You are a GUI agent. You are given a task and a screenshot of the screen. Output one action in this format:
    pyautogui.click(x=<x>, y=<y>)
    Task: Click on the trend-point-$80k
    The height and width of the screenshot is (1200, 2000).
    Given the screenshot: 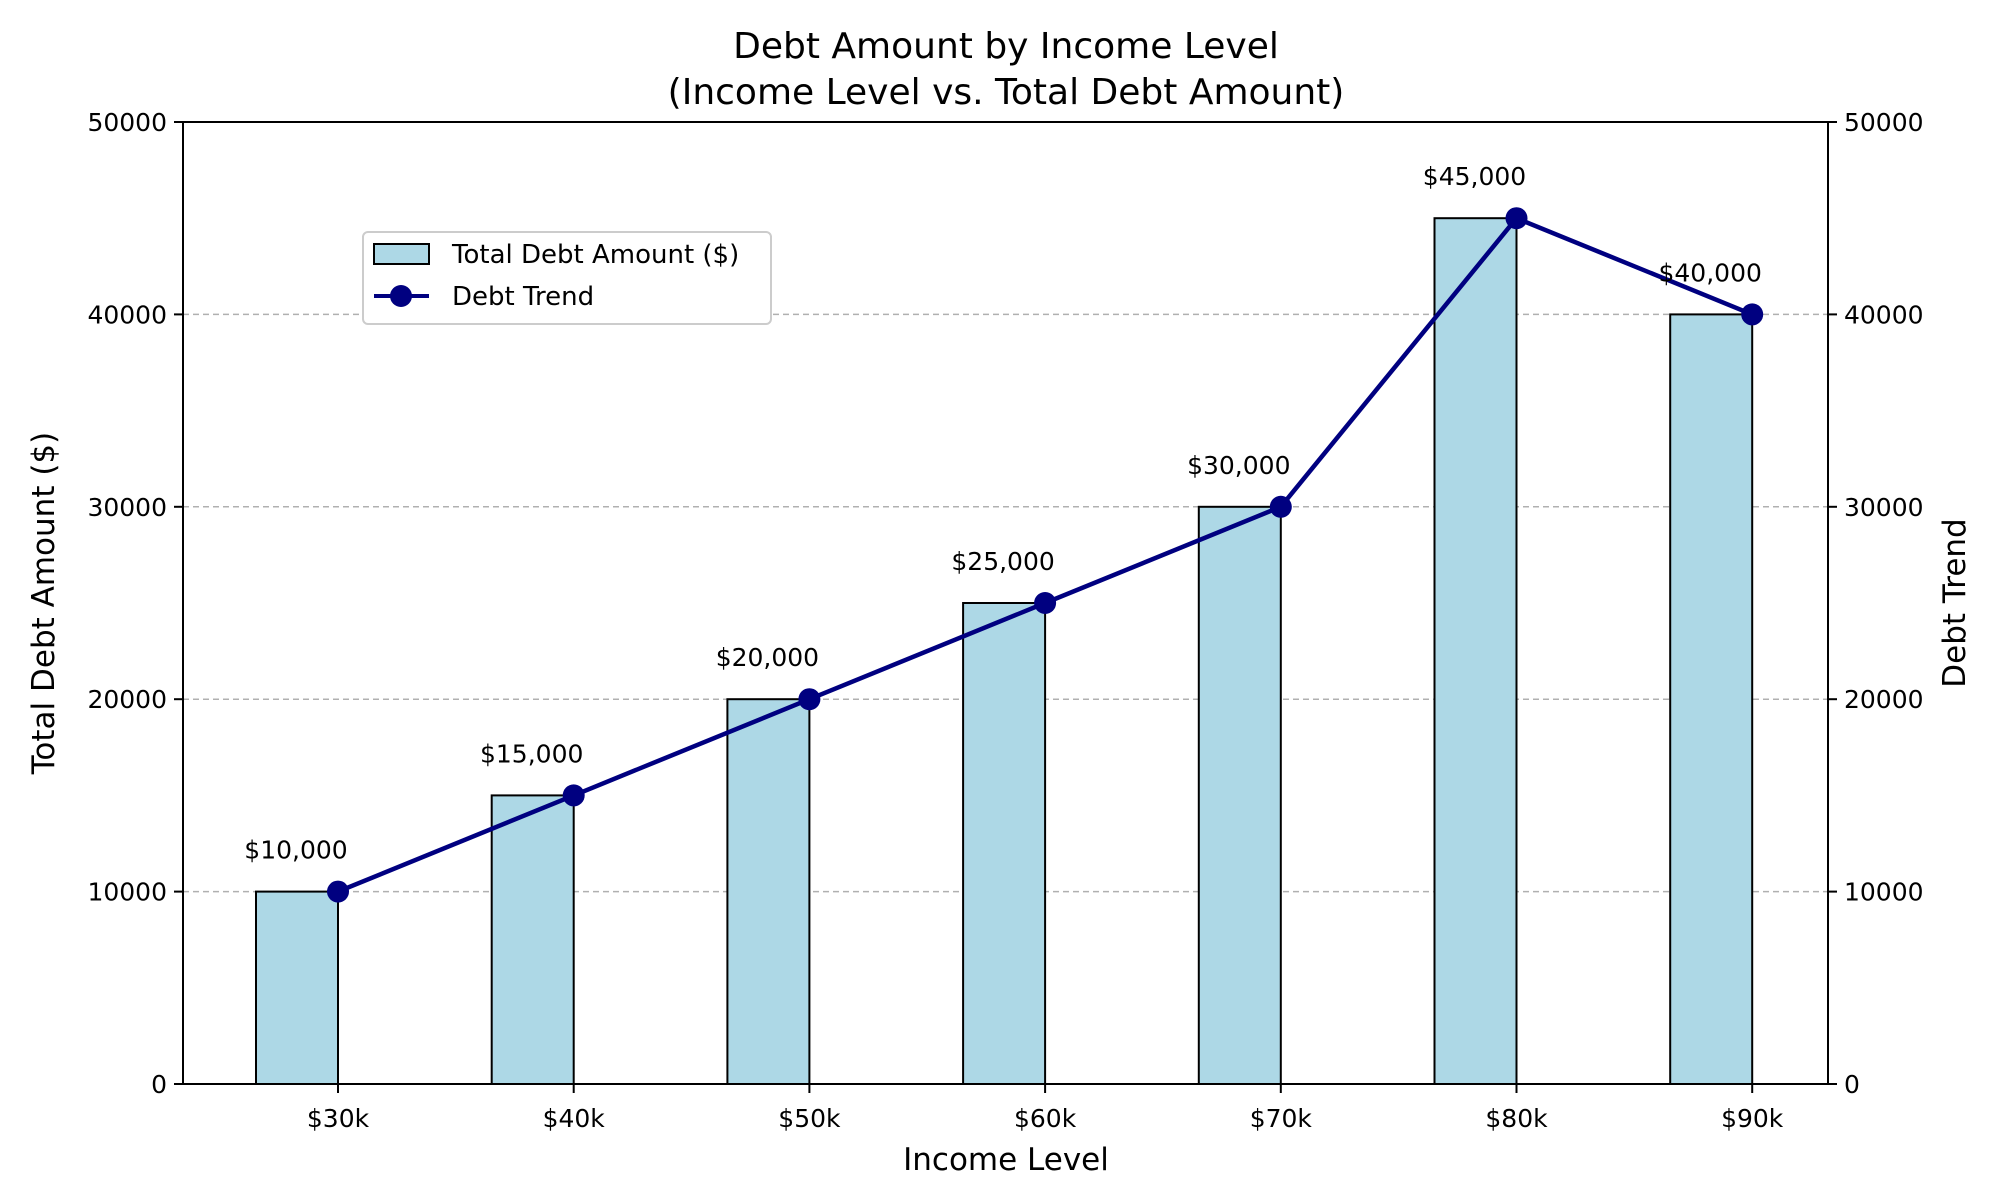 What is the action you would take?
    pyautogui.click(x=1516, y=218)
    